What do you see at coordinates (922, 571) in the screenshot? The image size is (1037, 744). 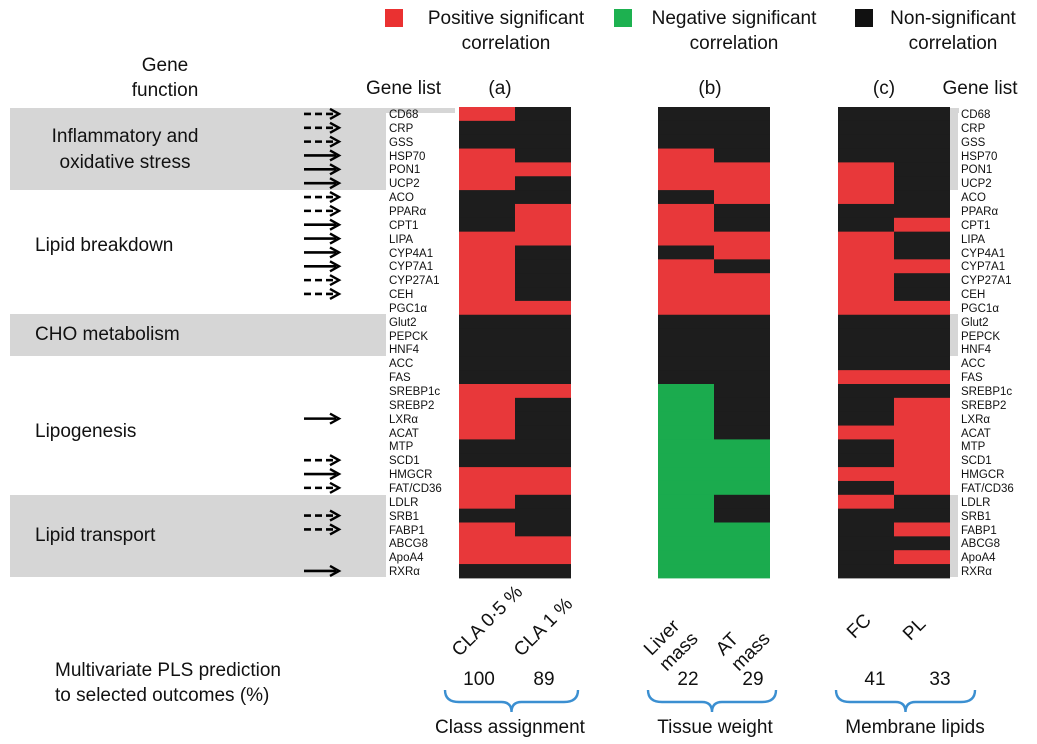 I see `heatmap-cell-pl-rxr-` at bounding box center [922, 571].